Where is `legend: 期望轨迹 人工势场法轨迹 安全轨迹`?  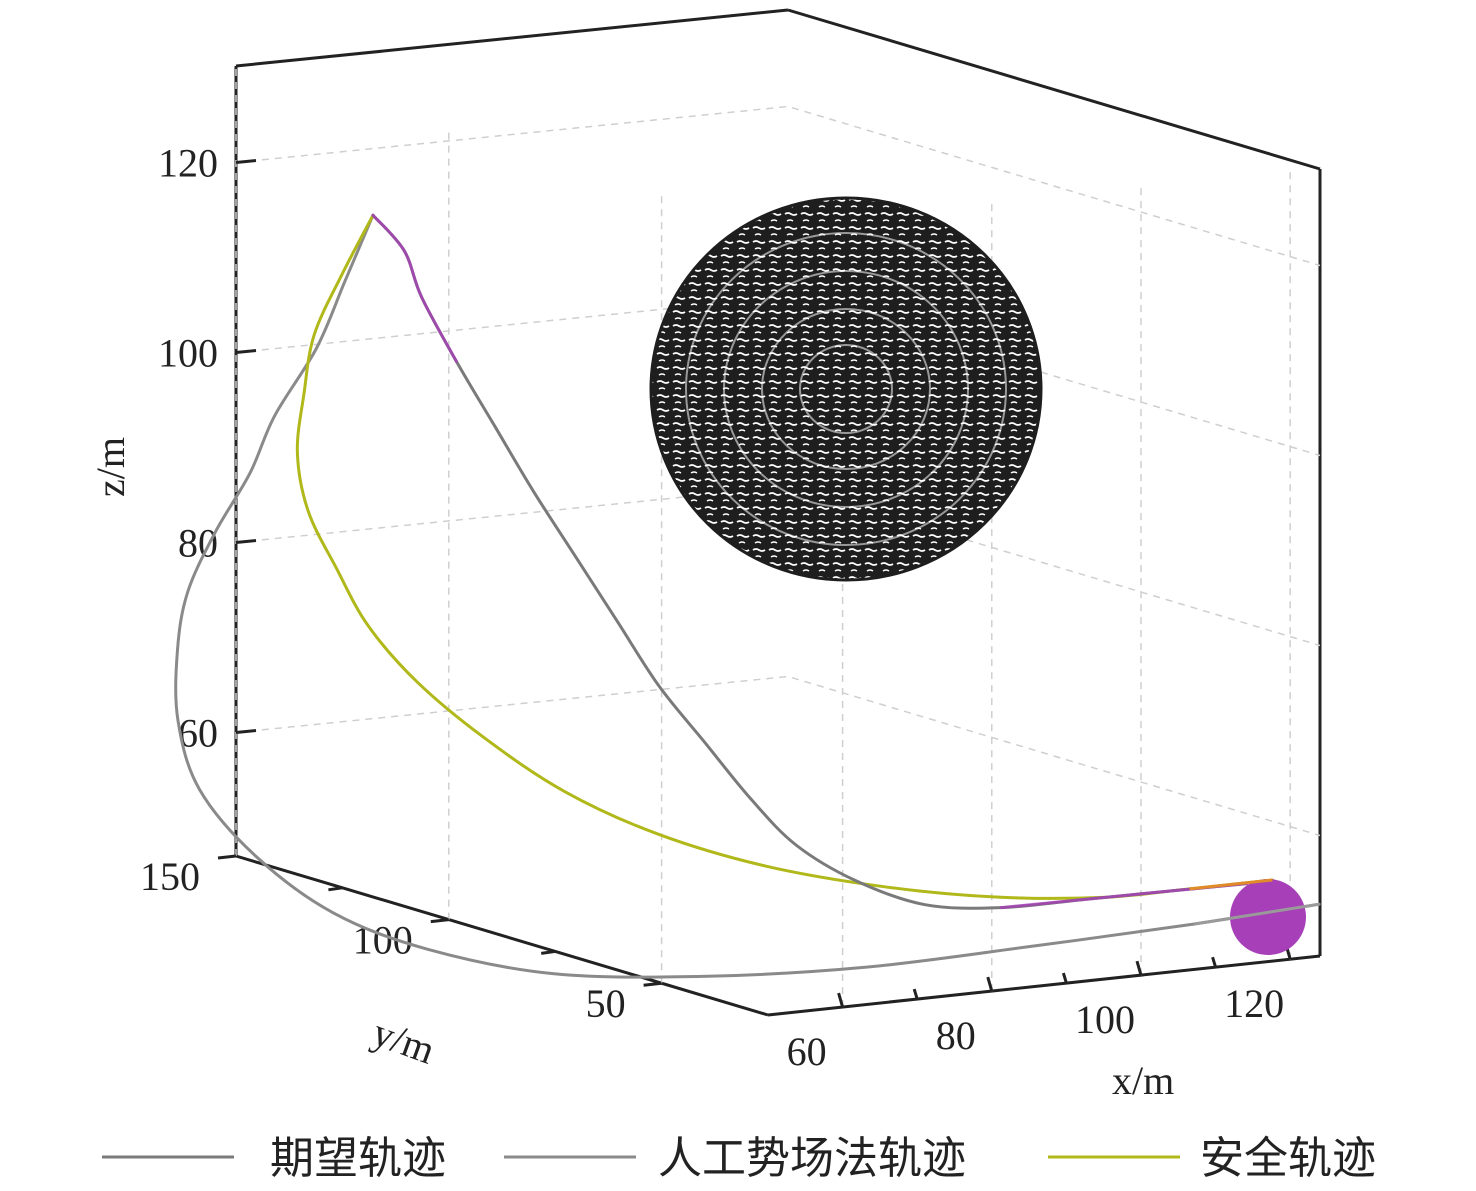
legend: 期望轨迹 人工势场法轨迹 安全轨迹 is located at coordinates (739, 1158).